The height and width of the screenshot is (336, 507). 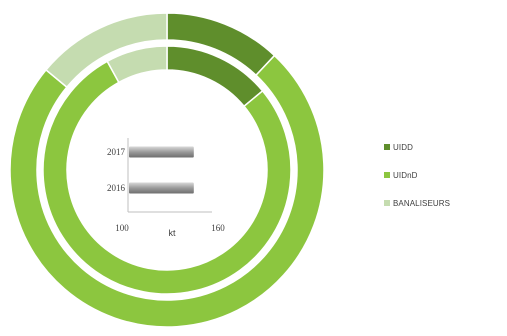 What do you see at coordinates (116, 152) in the screenshot?
I see `category-label-2017: 2017` at bounding box center [116, 152].